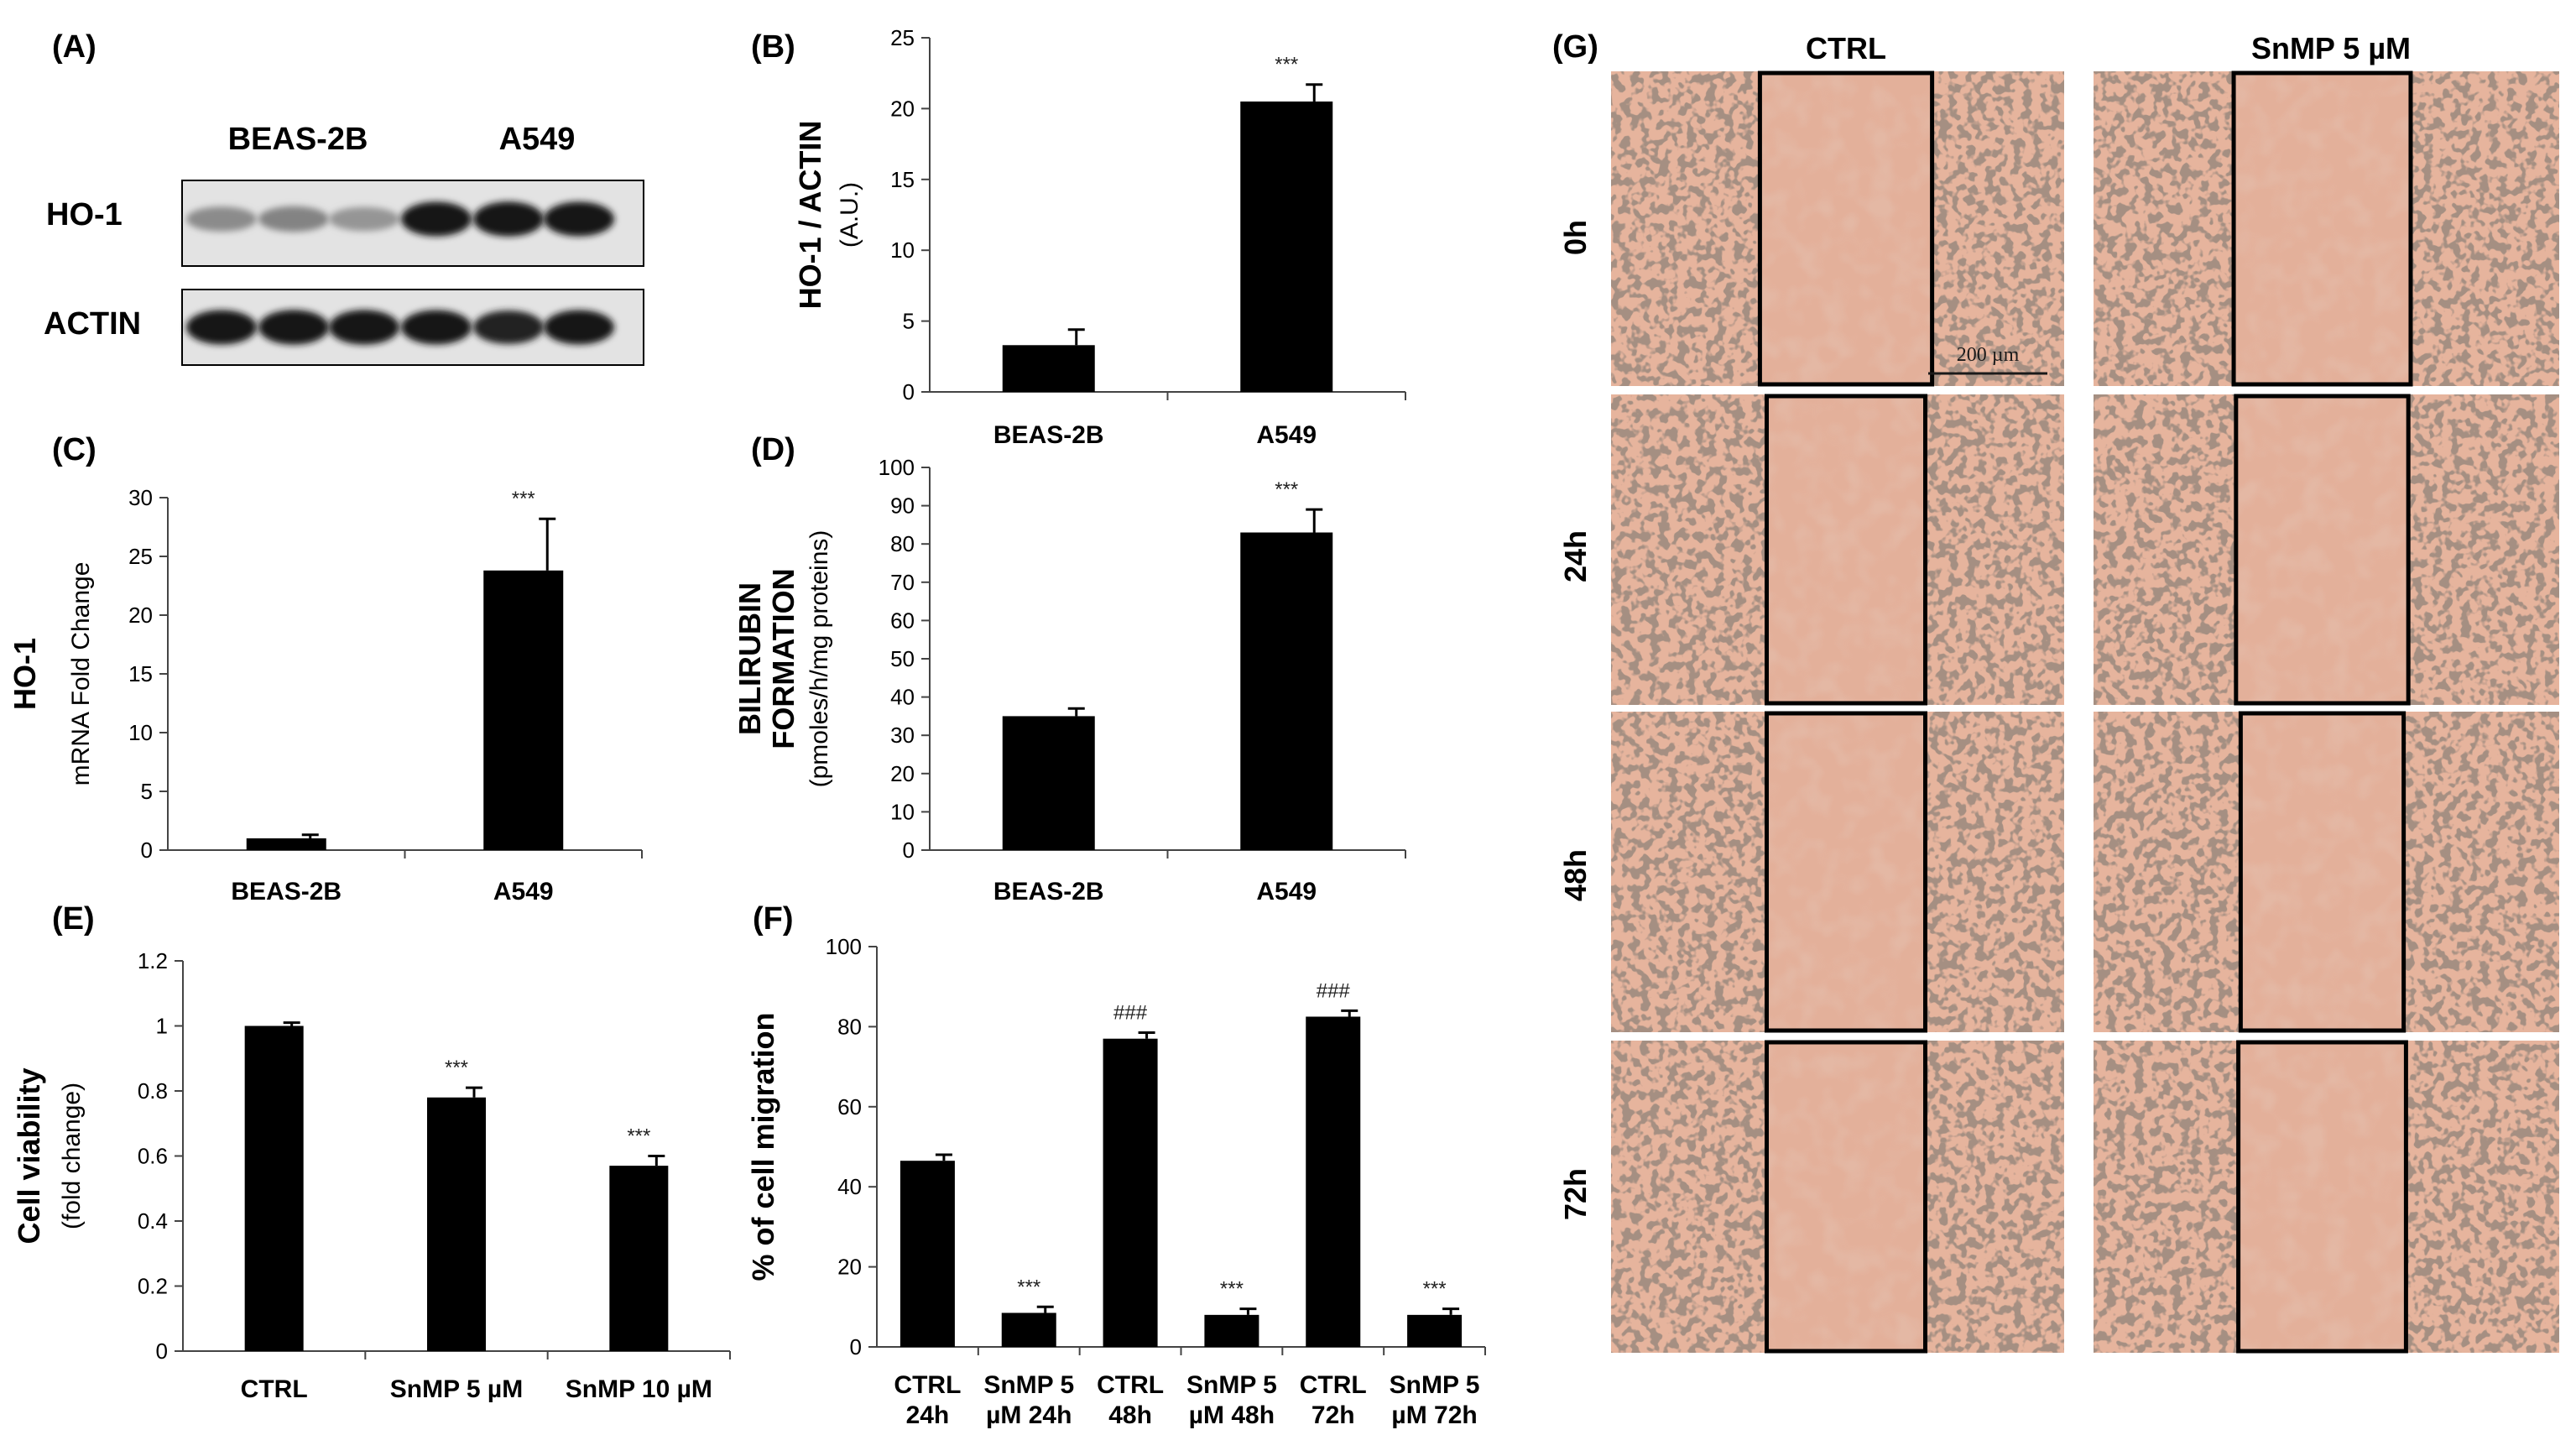 The height and width of the screenshot is (1456, 2576). I want to click on y-axis-label: BILIRUBIN, so click(750, 658).